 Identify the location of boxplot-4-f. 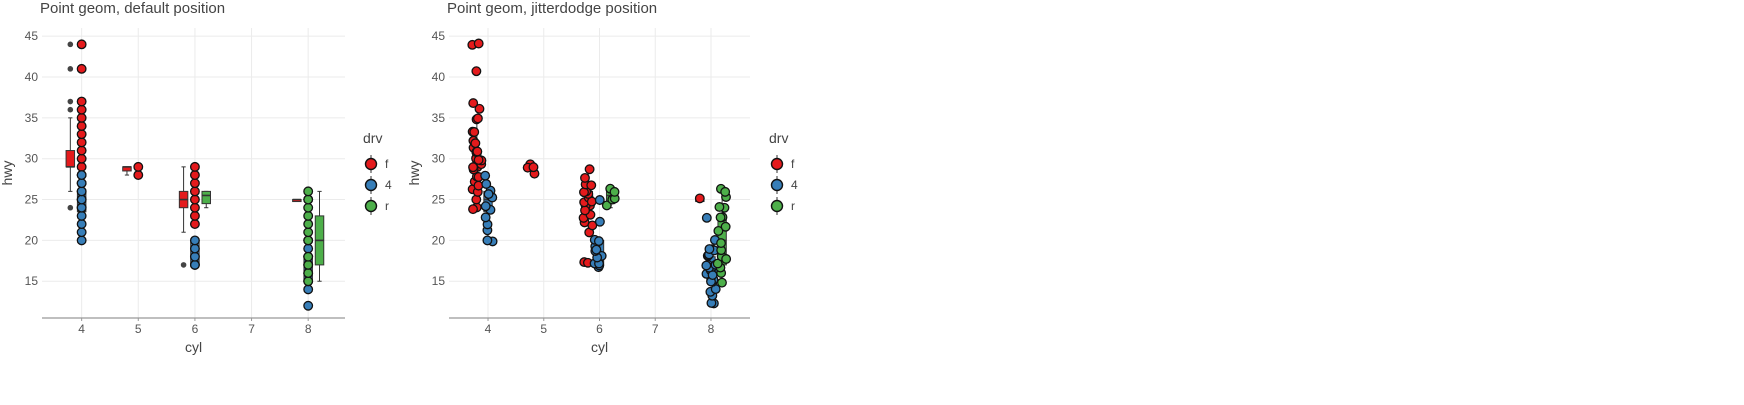
(70, 126).